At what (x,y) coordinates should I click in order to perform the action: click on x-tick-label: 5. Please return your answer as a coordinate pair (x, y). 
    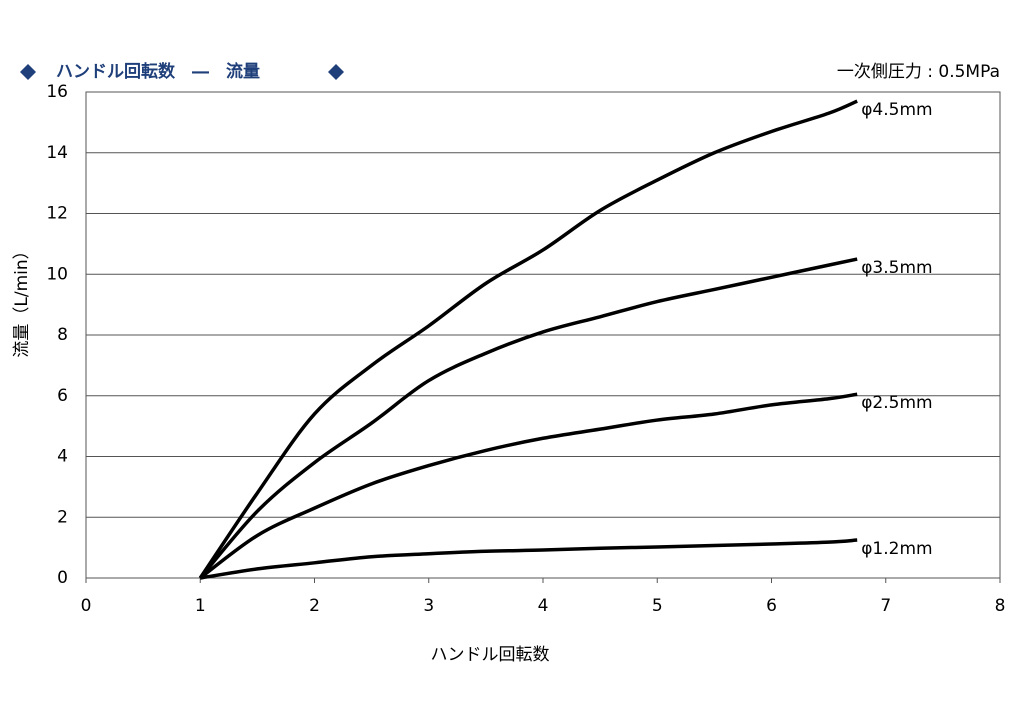
    Looking at the image, I should click on (657, 606).